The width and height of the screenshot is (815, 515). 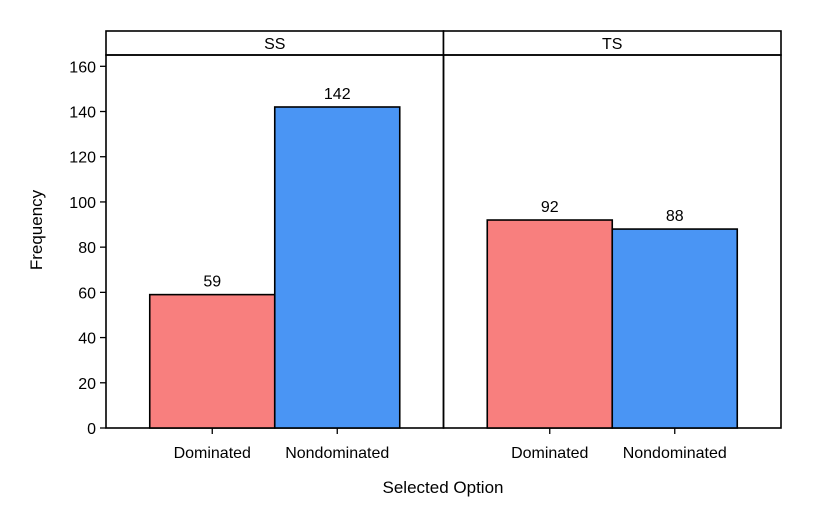 I want to click on x-axis-label: Selected Option, so click(x=443, y=487).